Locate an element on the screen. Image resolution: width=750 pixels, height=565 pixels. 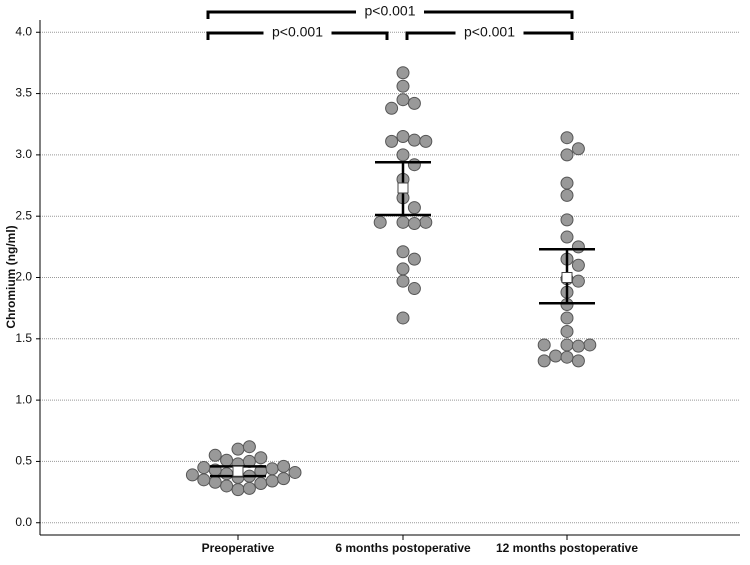
y-tick-label: 2.5 is located at coordinates (23, 215).